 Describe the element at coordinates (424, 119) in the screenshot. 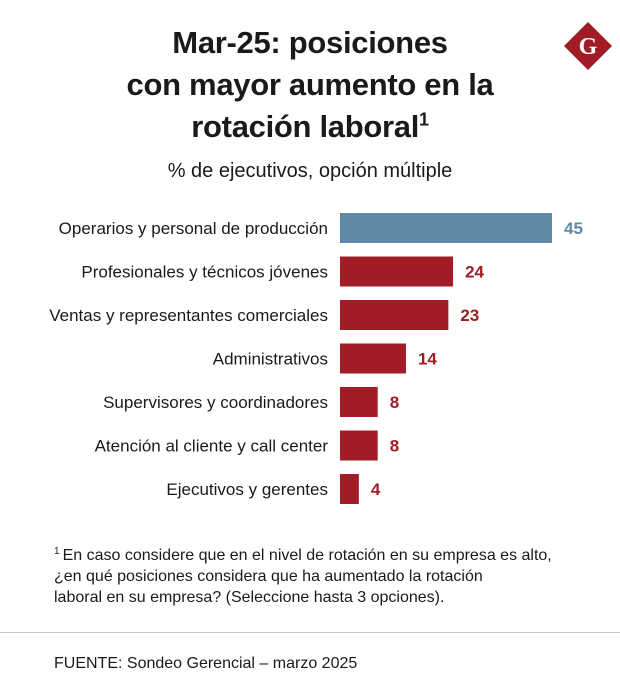

I see `title-superscript: 1` at that location.